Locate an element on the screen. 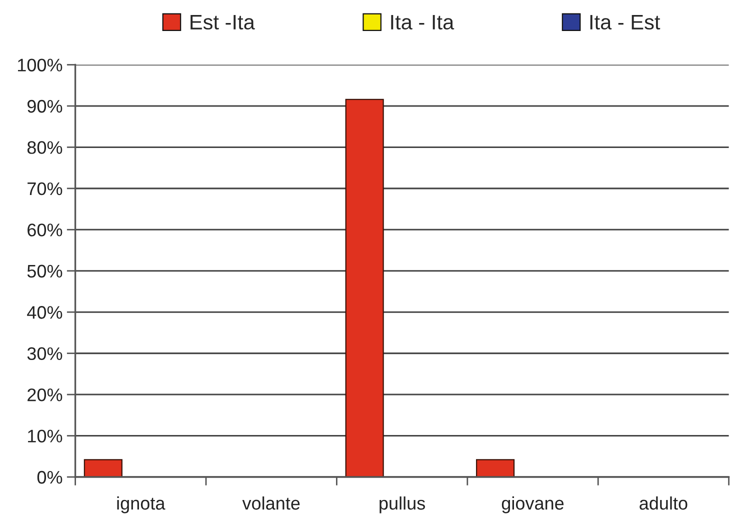 The width and height of the screenshot is (731, 514). y-tick-label: 0% is located at coordinates (49, 477).